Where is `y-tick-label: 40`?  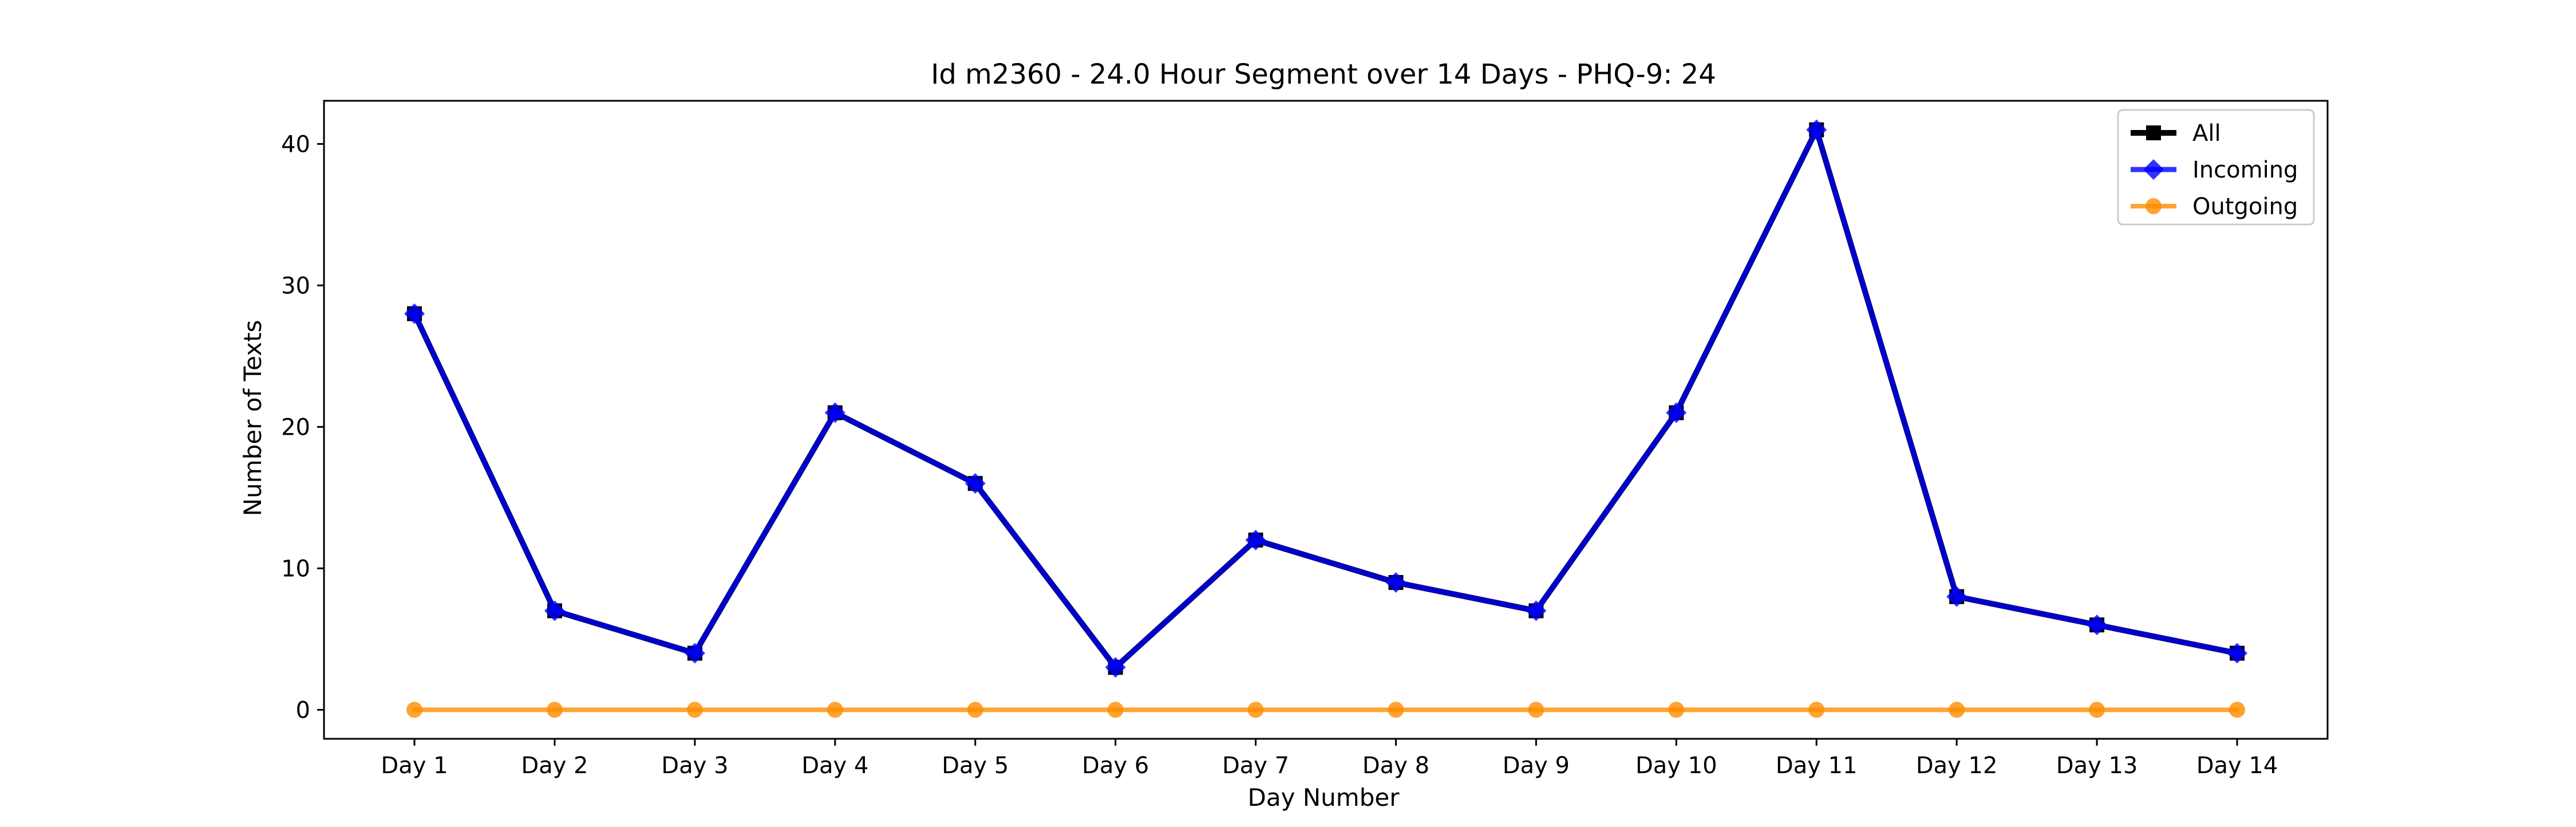
y-tick-label: 40 is located at coordinates (295, 144).